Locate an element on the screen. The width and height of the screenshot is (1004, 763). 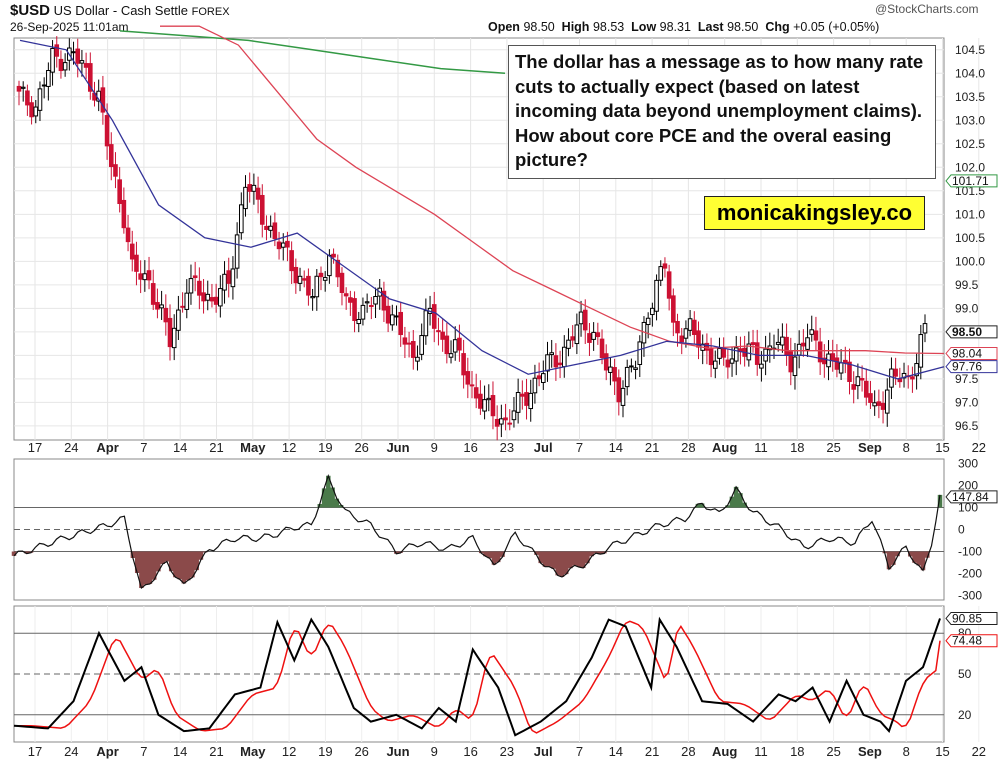
cci-tick-label: -300 is located at coordinates (970, 596).